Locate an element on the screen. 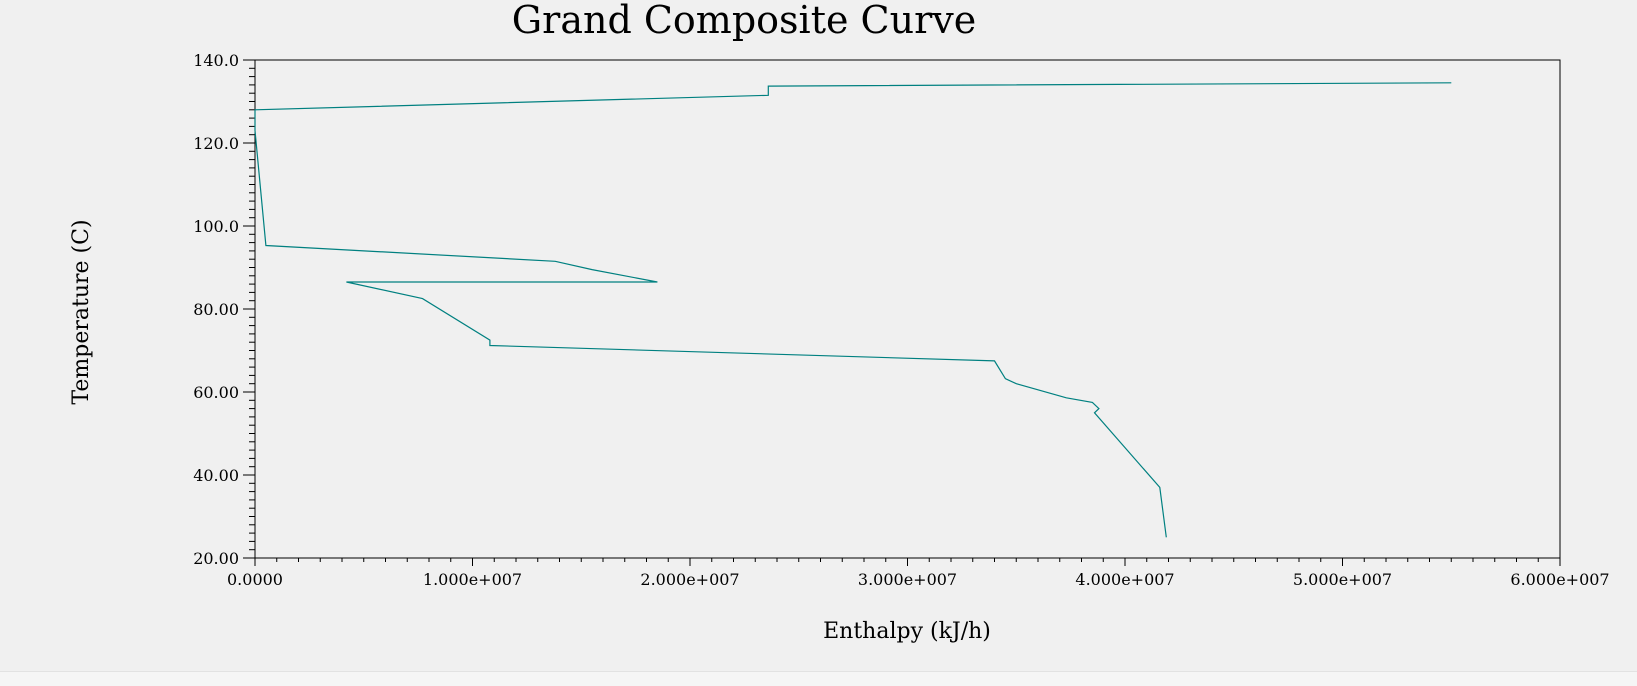 The height and width of the screenshot is (686, 1637). y-axis: 20.00 40.00 60.00 80.00 100.0 120.0 140.0 is located at coordinates (224, 309).